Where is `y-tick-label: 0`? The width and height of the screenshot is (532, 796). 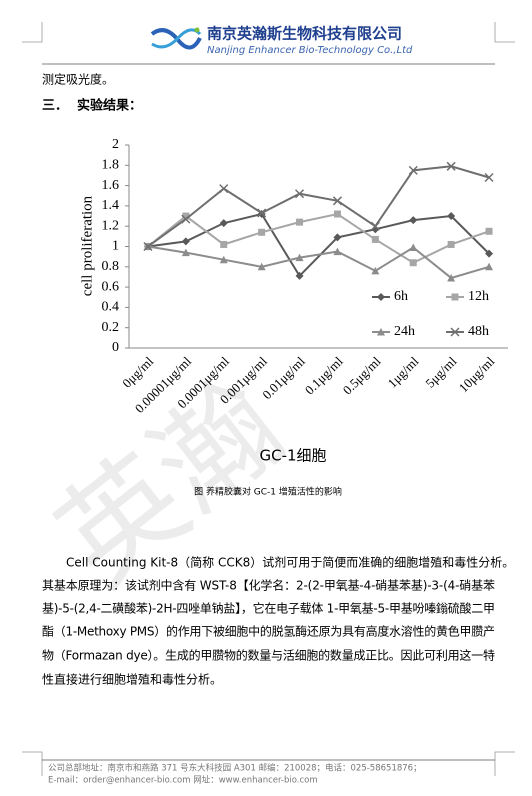 y-tick-label: 0 is located at coordinates (115, 347).